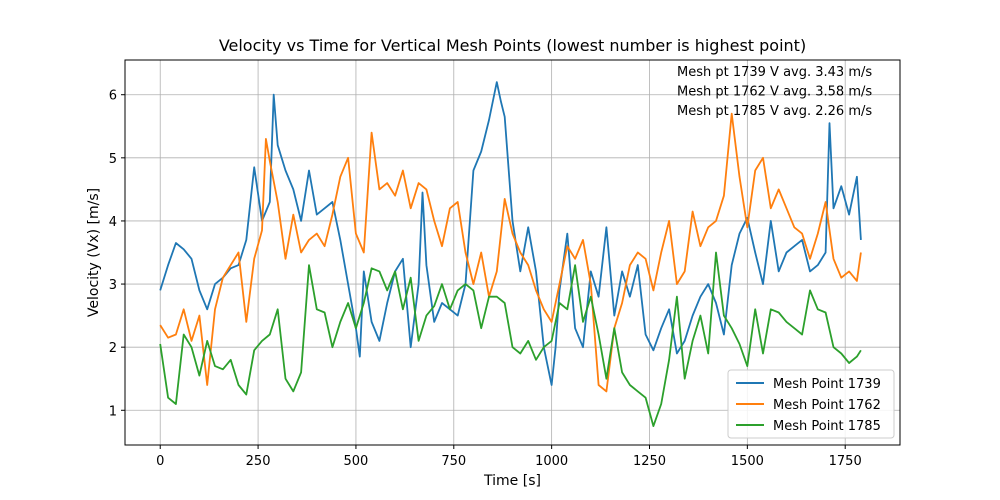 Image resolution: width=1000 pixels, height=500 pixels. I want to click on annotation-1762: Mesh pt 1762 V avg. 3.58 m/s, so click(774, 92).